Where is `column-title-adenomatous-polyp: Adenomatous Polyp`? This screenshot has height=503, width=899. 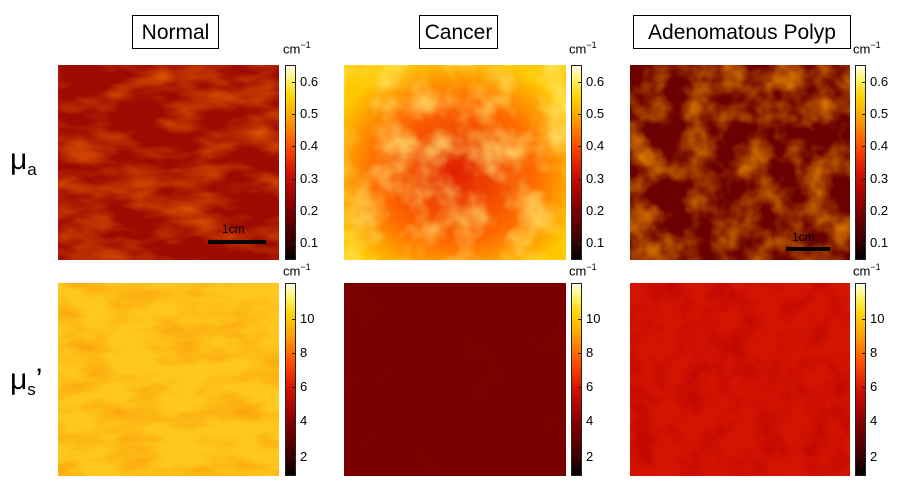 column-title-adenomatous-polyp: Adenomatous Polyp is located at coordinates (742, 32).